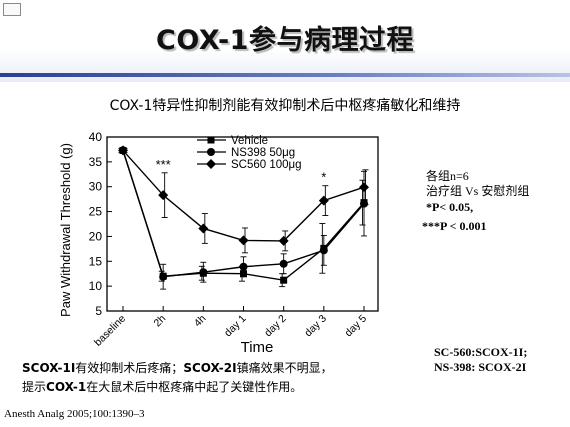  Describe the element at coordinates (285, 106) in the screenshot. I see `slide-subtitle: COX-1特异性抑制剂能有效抑制术后中枢疼痛敏化和维持` at that location.